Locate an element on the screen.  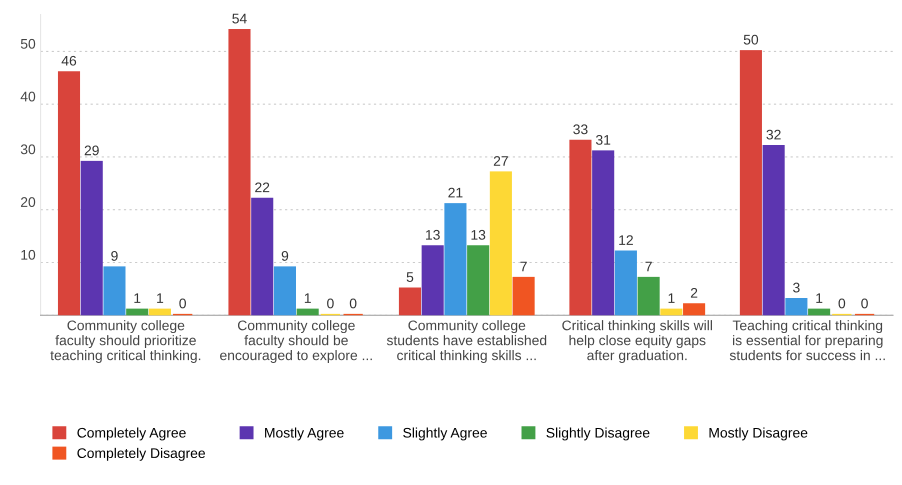
x-tick-label: Community college faculty should prioritize teaching critical thinking. is located at coordinates (125, 341).